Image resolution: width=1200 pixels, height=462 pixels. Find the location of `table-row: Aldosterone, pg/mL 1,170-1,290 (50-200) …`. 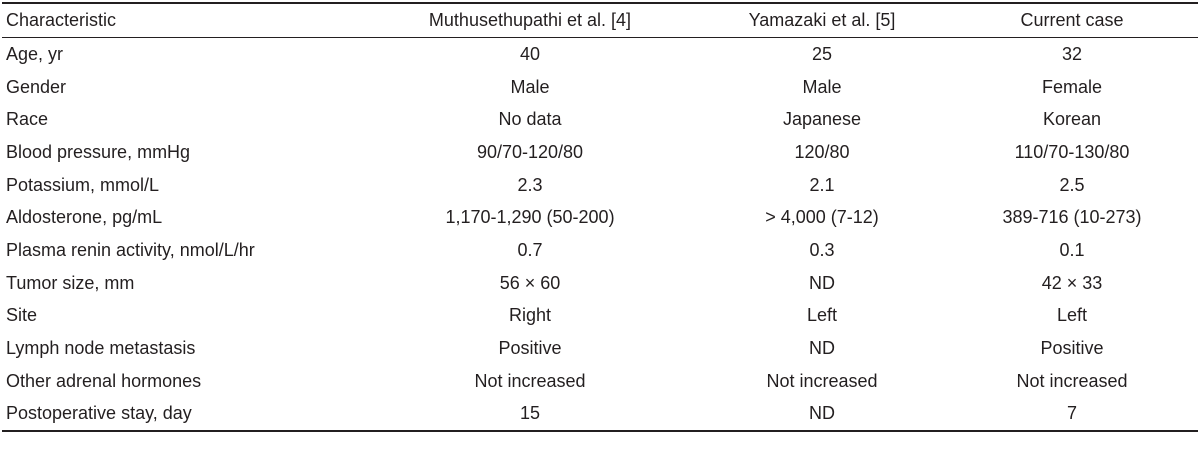

table-row: Aldosterone, pg/mL 1,170-1,290 (50-200) … is located at coordinates (600, 217).